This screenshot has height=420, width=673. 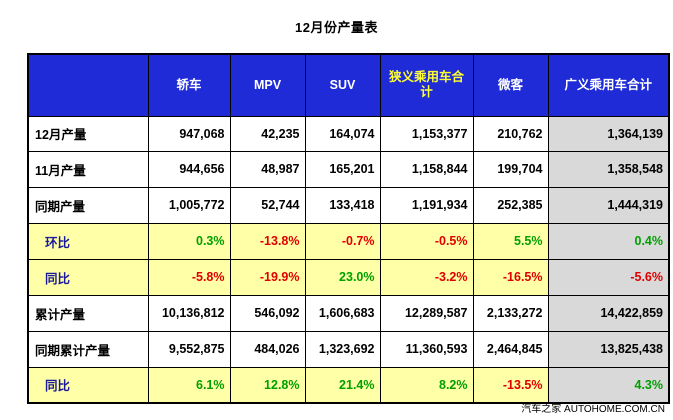 What do you see at coordinates (510, 385) in the screenshot?
I see `table-cell: -13.5%` at bounding box center [510, 385].